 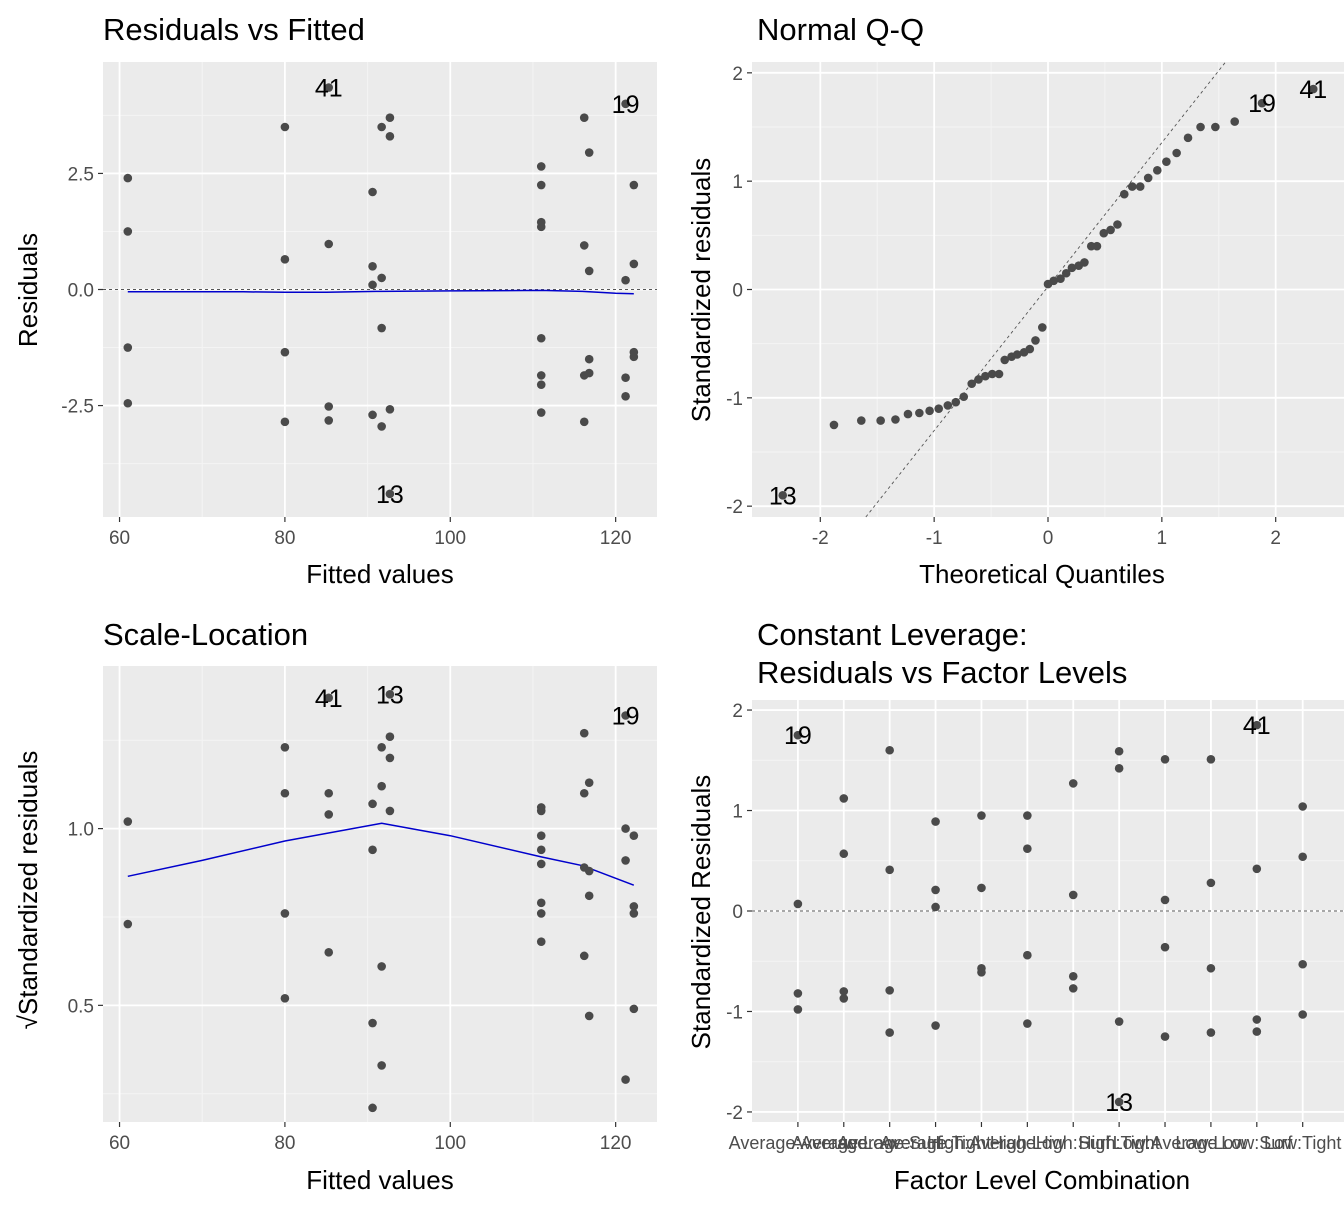 What do you see at coordinates (783, 496) in the screenshot?
I see `p2-point-label: 13` at bounding box center [783, 496].